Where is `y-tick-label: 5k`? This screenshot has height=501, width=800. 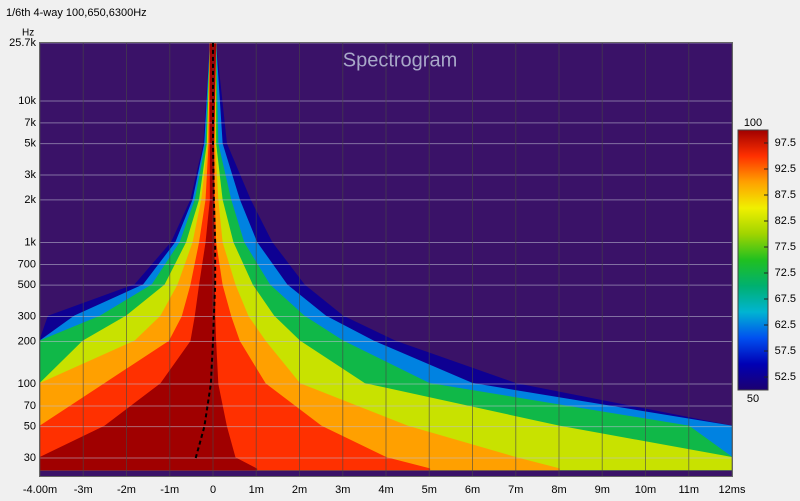 y-tick-label: 5k is located at coordinates (30, 144).